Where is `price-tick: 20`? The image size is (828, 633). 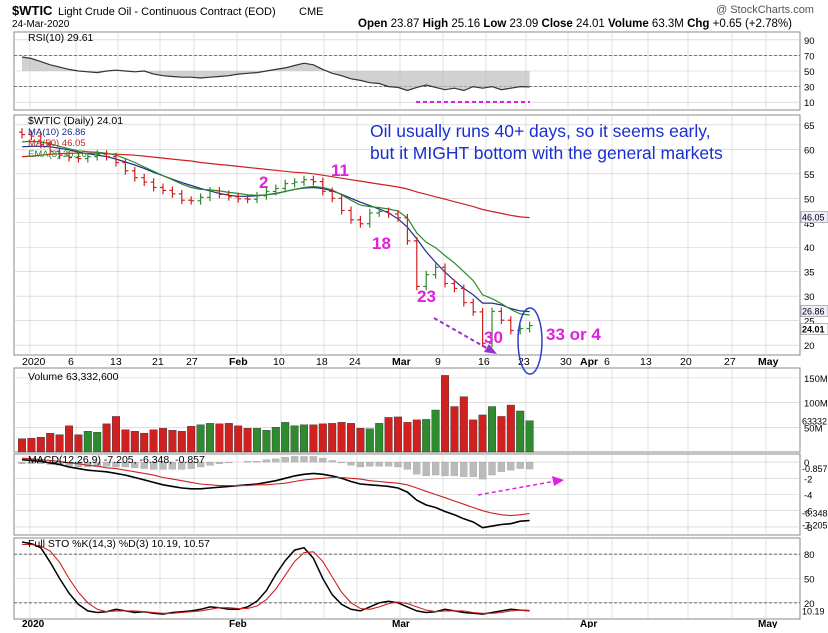 price-tick: 20 is located at coordinates (809, 346).